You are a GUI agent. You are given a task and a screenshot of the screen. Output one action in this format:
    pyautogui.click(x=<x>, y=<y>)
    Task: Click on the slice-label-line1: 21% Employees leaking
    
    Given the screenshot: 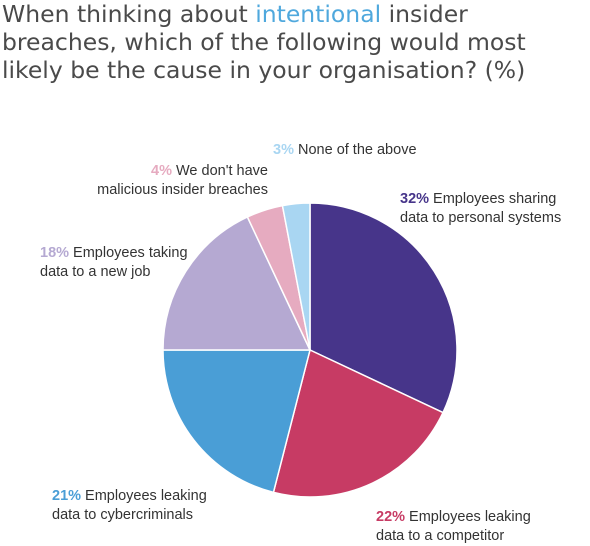 What is the action you would take?
    pyautogui.click(x=129, y=496)
    